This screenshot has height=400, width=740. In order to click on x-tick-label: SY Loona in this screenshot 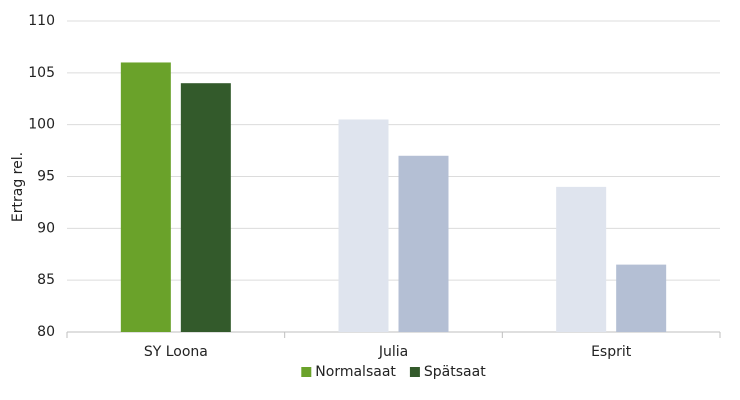, I will do `click(176, 352)`.